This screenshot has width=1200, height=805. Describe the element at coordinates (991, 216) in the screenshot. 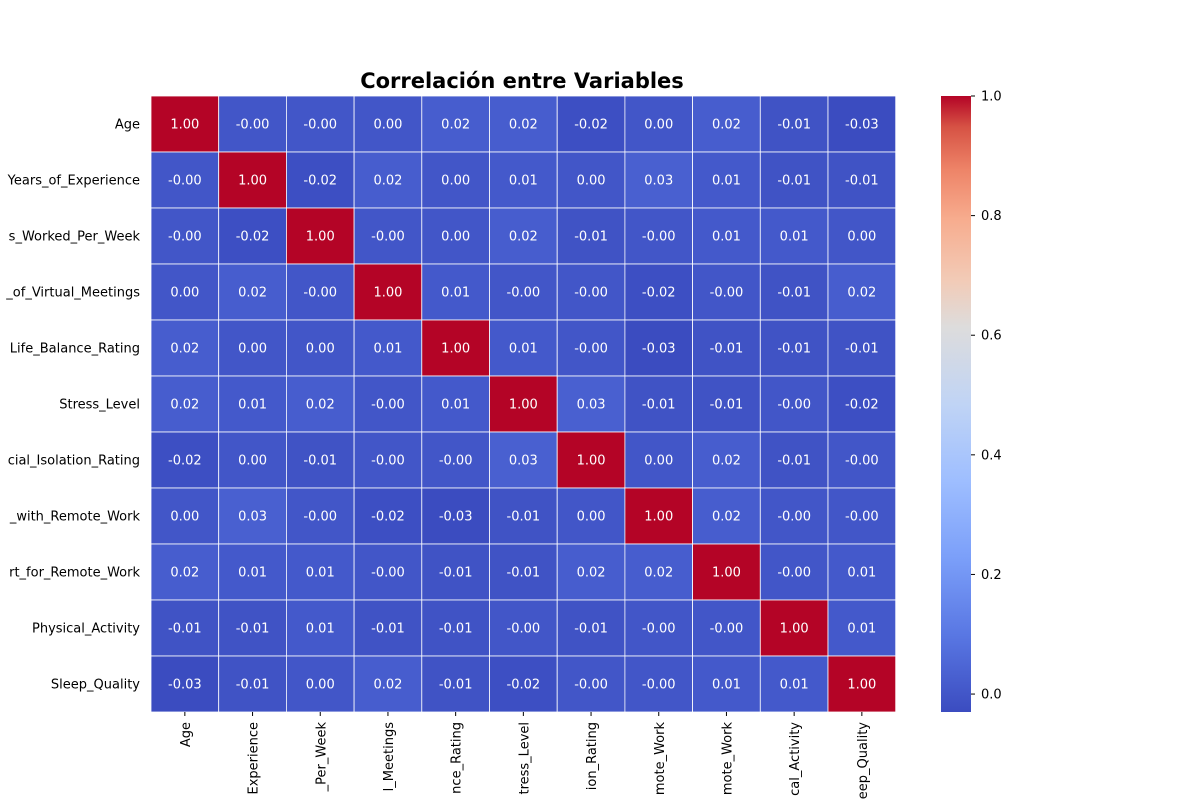

I see `colorbar-tick-label: 0.8` at that location.